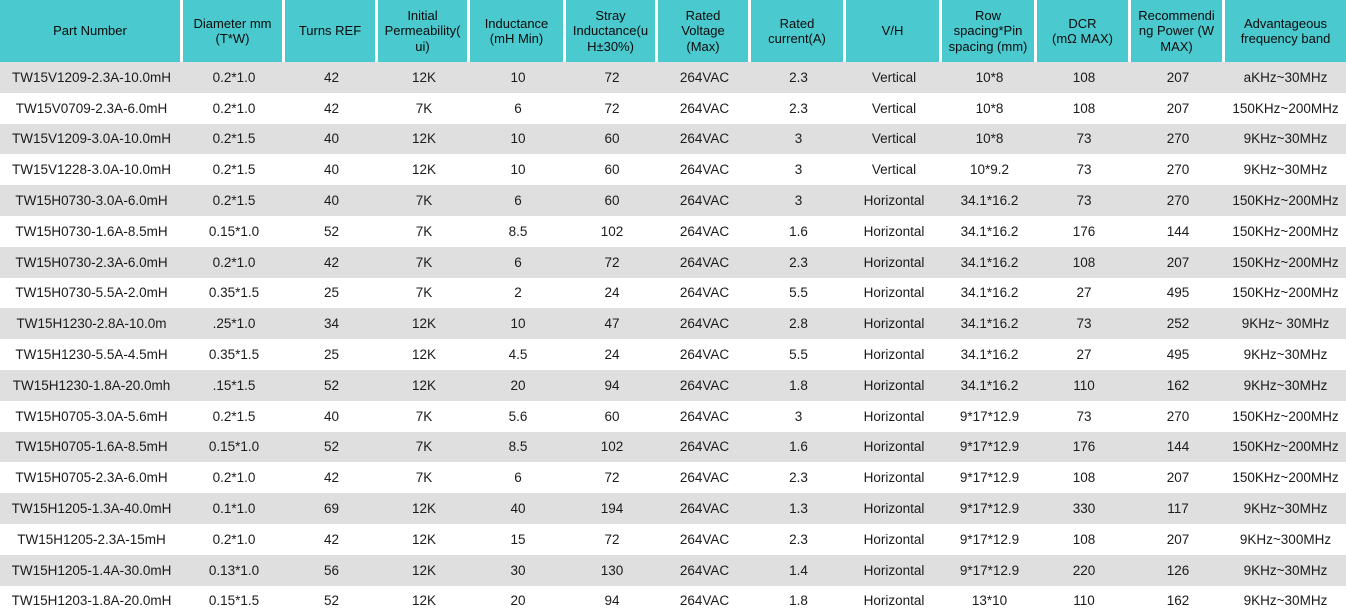 The image size is (1346, 616). What do you see at coordinates (1178, 509) in the screenshot?
I see `cell-recommending-power: 117` at bounding box center [1178, 509].